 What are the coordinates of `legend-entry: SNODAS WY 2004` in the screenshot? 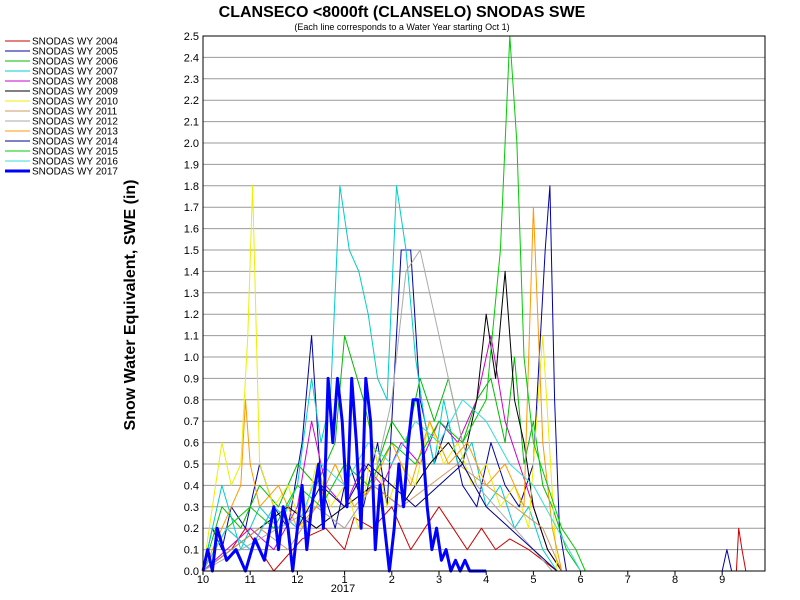 It's located at (75, 42).